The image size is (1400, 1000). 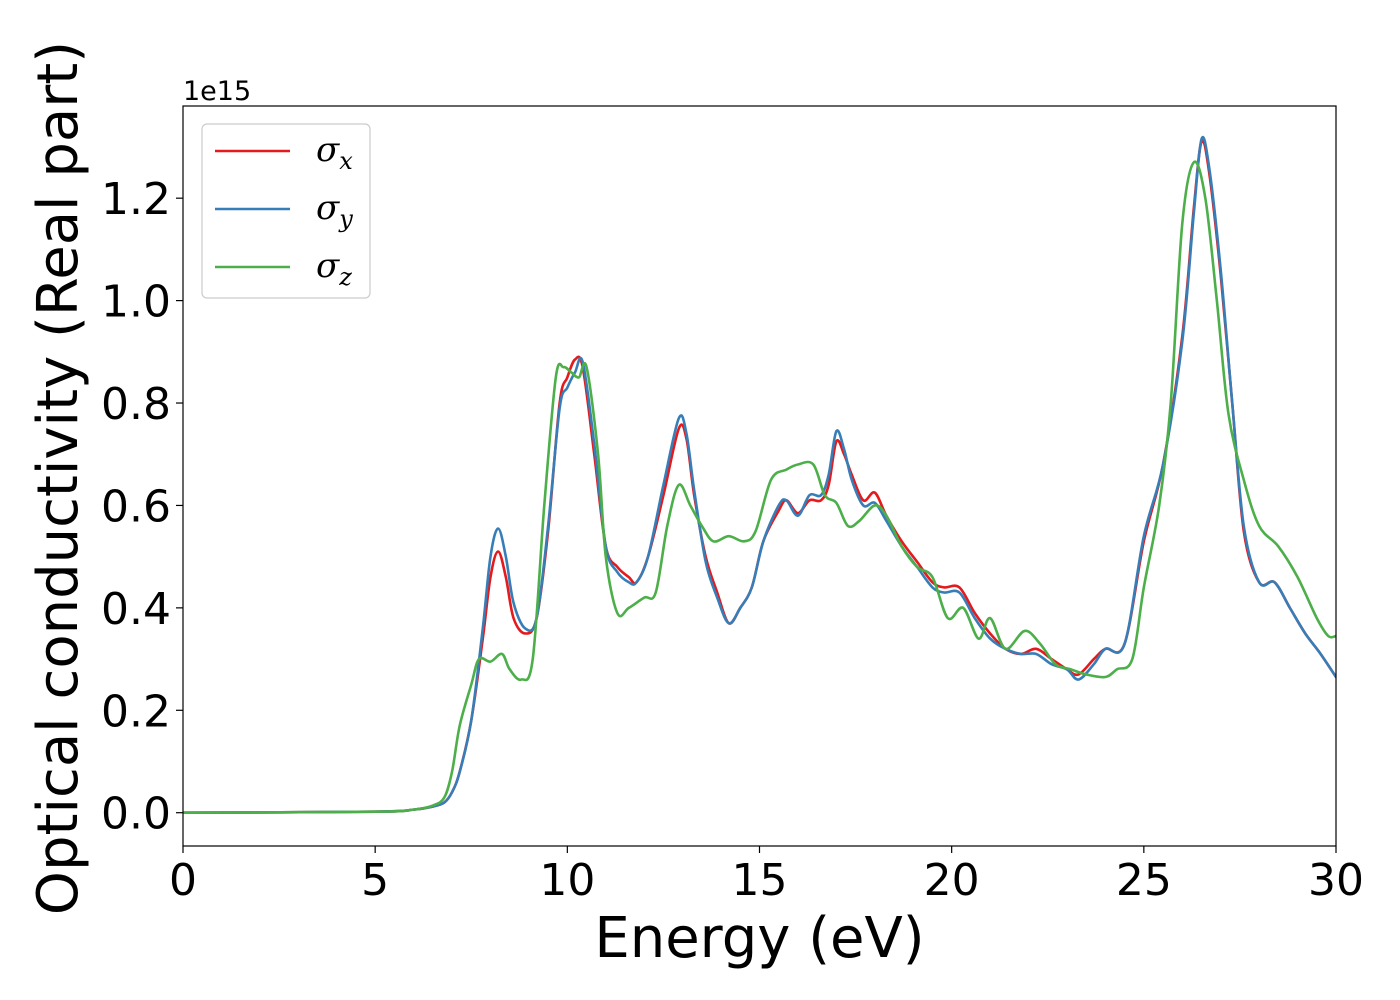 What do you see at coordinates (1144, 880) in the screenshot?
I see `x-tick-label: 25` at bounding box center [1144, 880].